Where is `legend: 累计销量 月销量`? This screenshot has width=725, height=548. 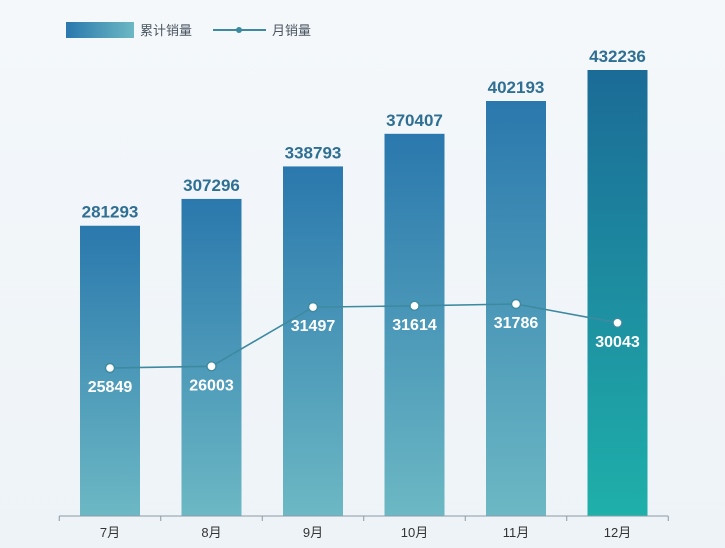 legend: 累计销量 月销量 is located at coordinates (188, 30).